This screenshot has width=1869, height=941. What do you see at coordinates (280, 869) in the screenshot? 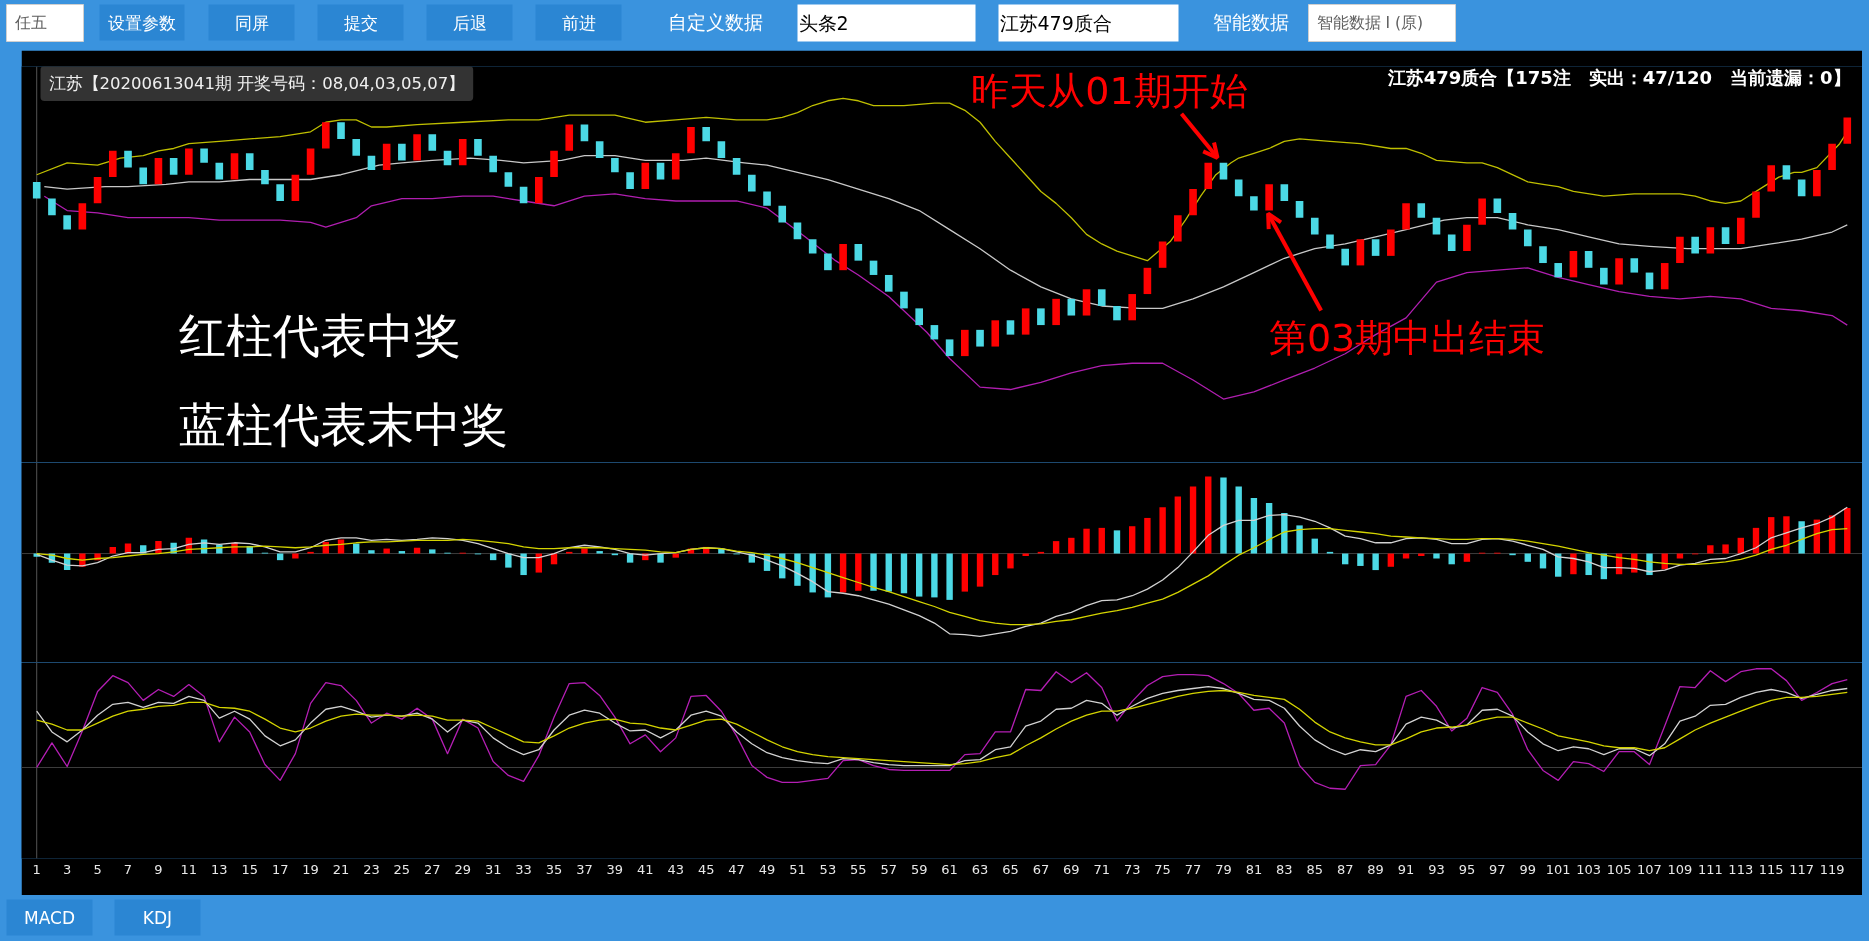
I see `x-tick-label: 17` at bounding box center [280, 869].